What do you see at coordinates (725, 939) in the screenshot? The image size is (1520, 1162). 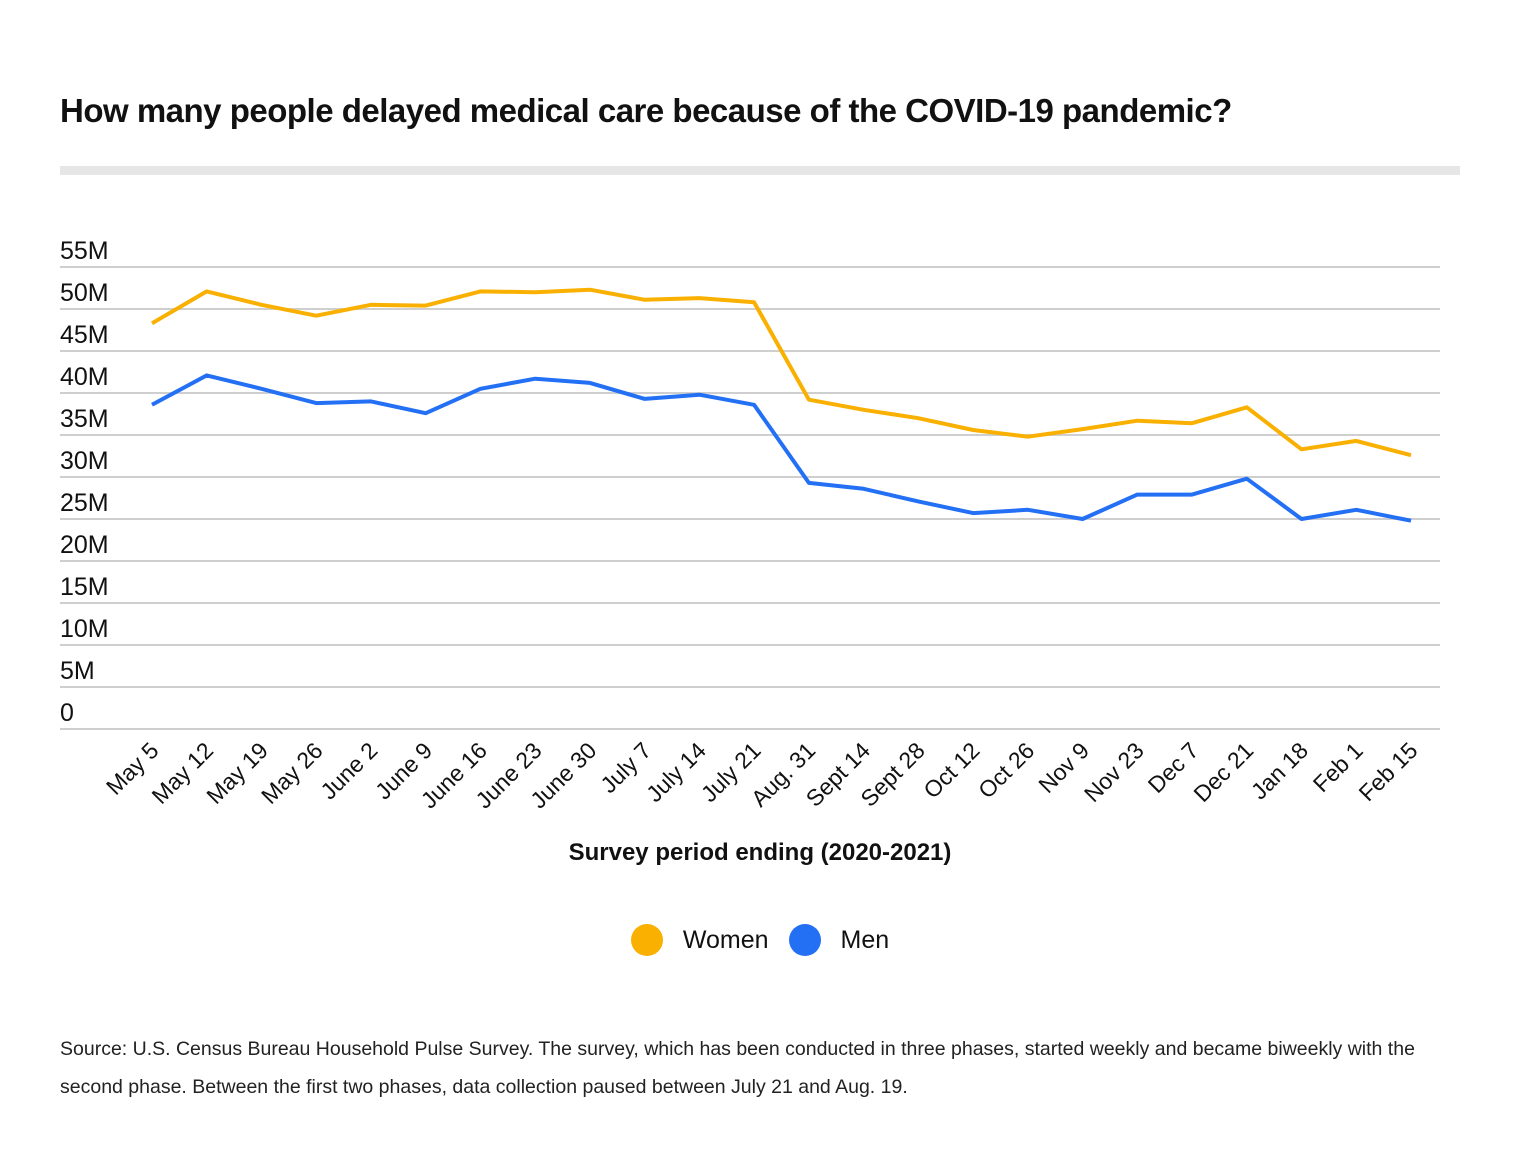 I see `legend-label-women: Women` at bounding box center [725, 939].